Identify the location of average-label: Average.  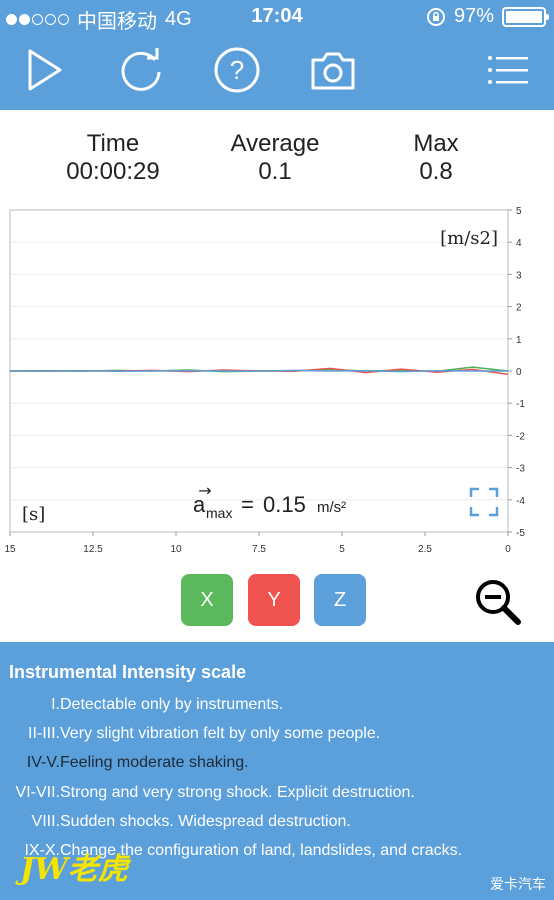
(275, 143).